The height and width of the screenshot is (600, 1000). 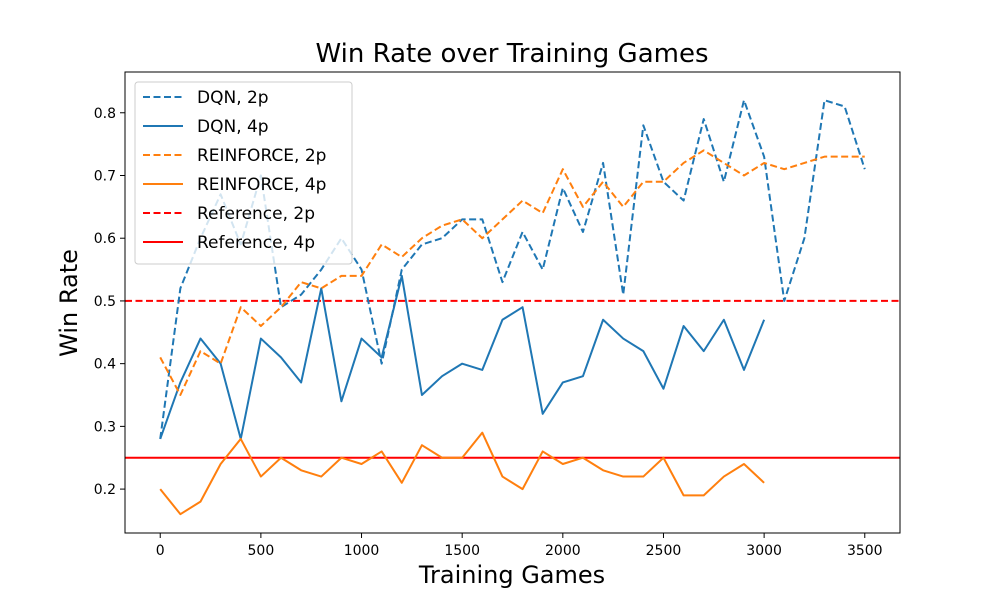 I want to click on legend-label: REINFORCE, 4p, so click(x=261, y=185).